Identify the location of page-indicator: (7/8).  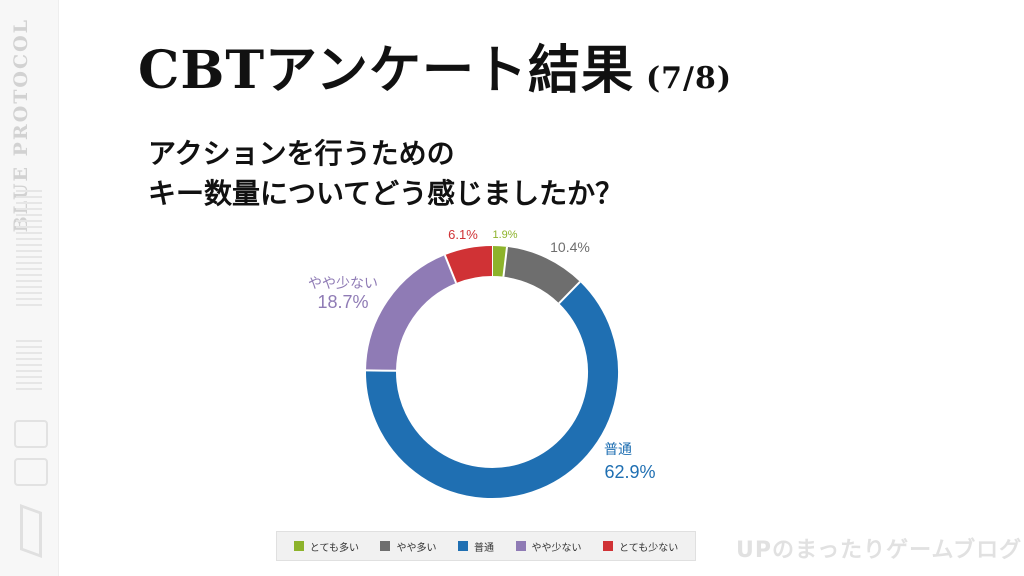
(689, 78).